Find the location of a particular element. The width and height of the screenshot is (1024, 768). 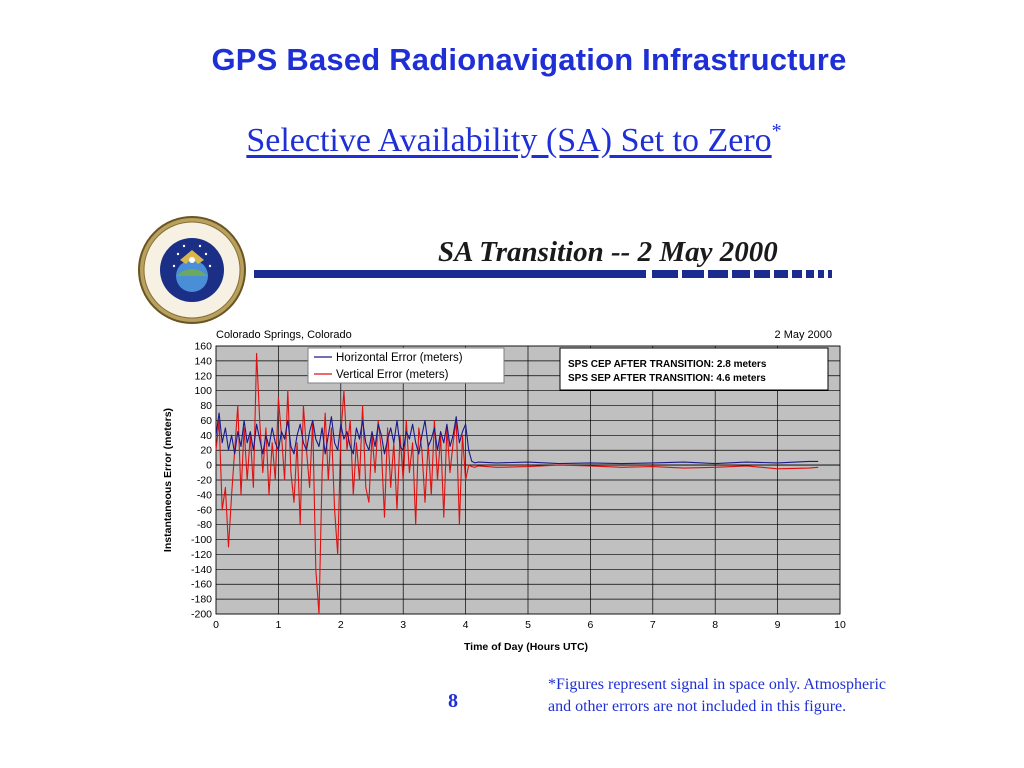

legend-label-horizontal: Horizontal Error (meters) is located at coordinates (399, 358).